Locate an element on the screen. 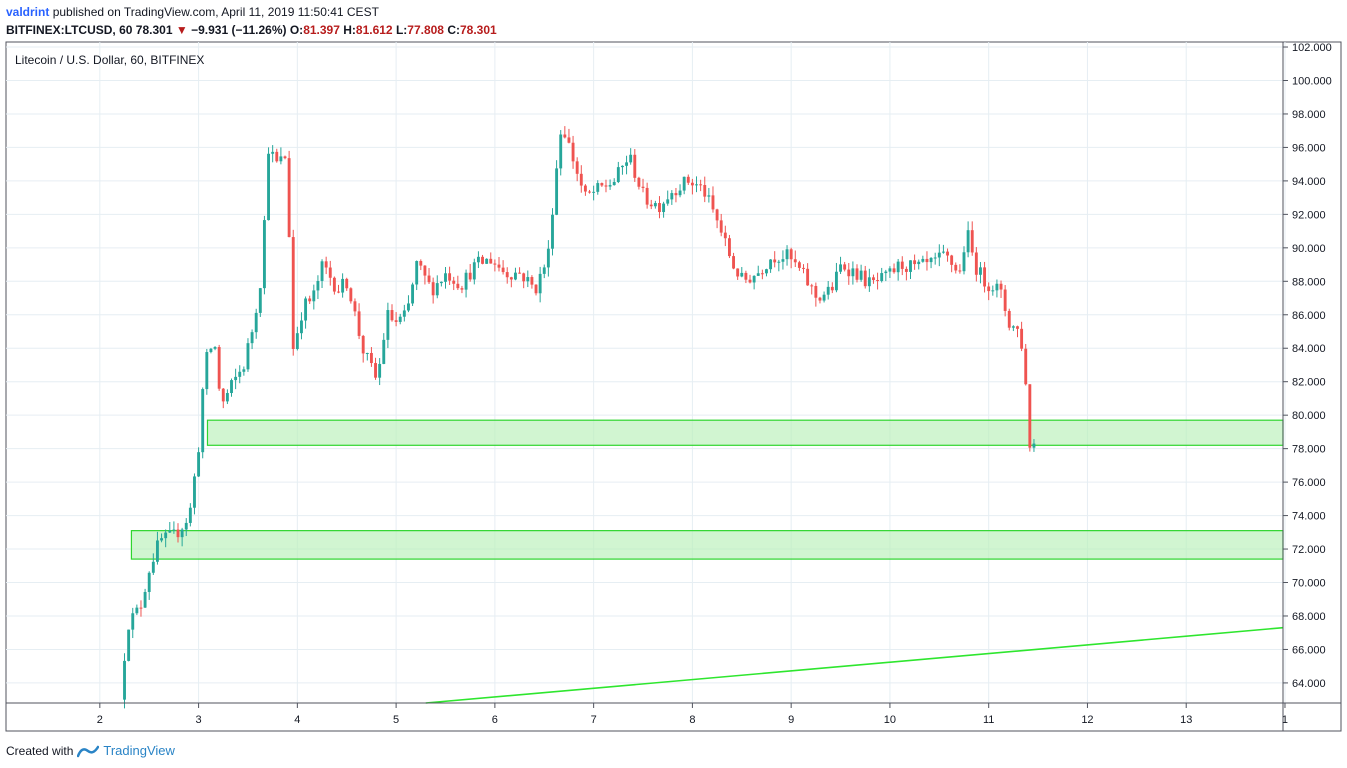  trendline is located at coordinates (854, 665).